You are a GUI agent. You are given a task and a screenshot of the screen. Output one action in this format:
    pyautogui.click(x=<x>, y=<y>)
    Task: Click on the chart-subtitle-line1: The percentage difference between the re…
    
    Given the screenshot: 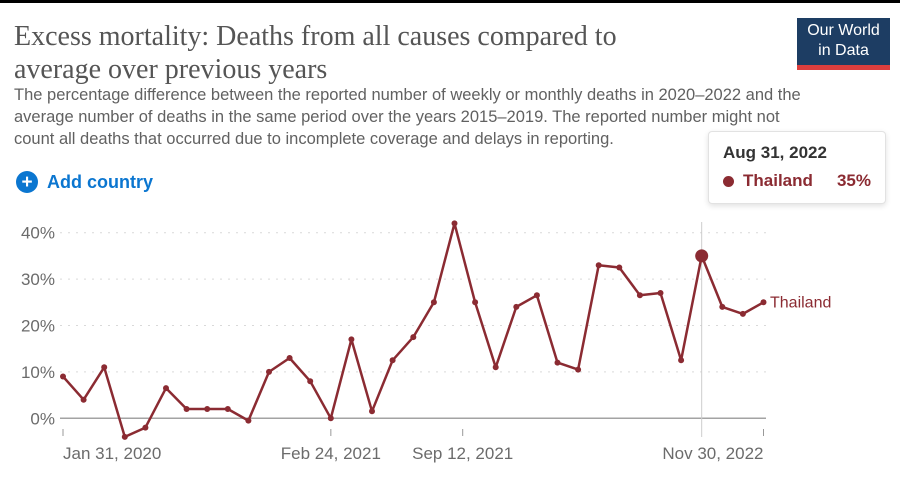 What is the action you would take?
    pyautogui.click(x=407, y=95)
    